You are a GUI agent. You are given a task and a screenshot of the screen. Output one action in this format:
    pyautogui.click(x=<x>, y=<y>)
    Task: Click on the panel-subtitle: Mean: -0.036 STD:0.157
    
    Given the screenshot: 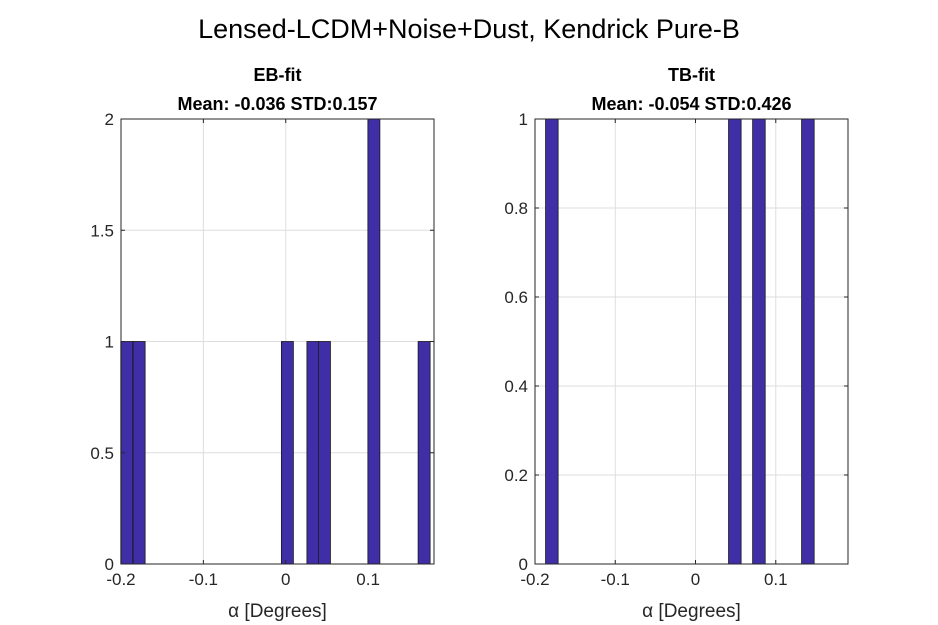 What is the action you would take?
    pyautogui.click(x=277, y=104)
    